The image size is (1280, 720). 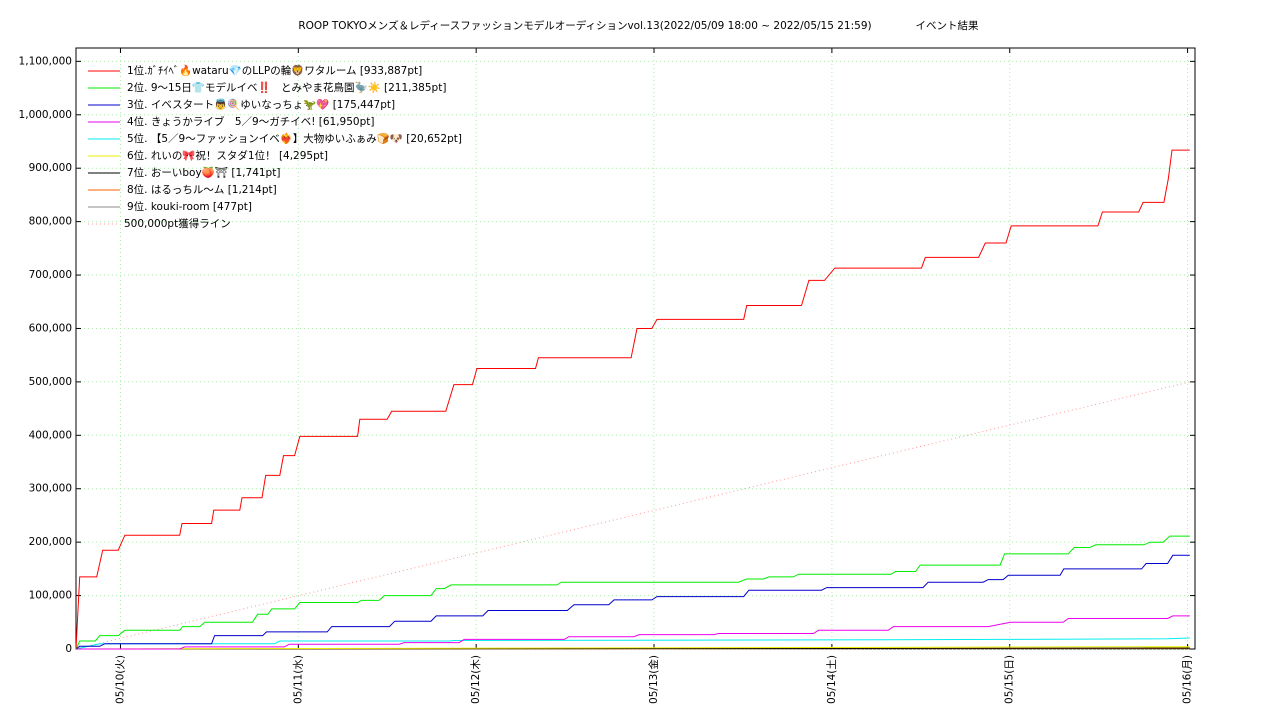 I want to click on y-tick-label: 400,000, so click(x=50, y=435).